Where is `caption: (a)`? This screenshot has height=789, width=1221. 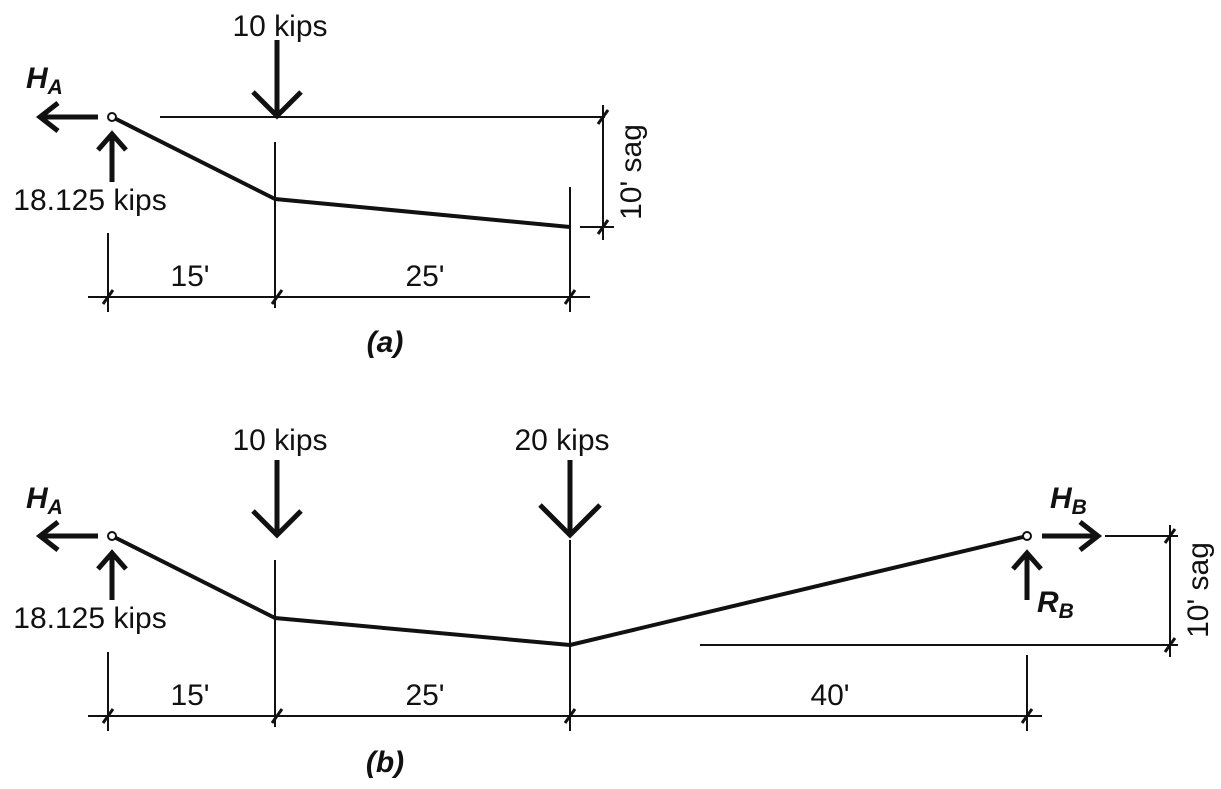 caption: (a) is located at coordinates (385, 342).